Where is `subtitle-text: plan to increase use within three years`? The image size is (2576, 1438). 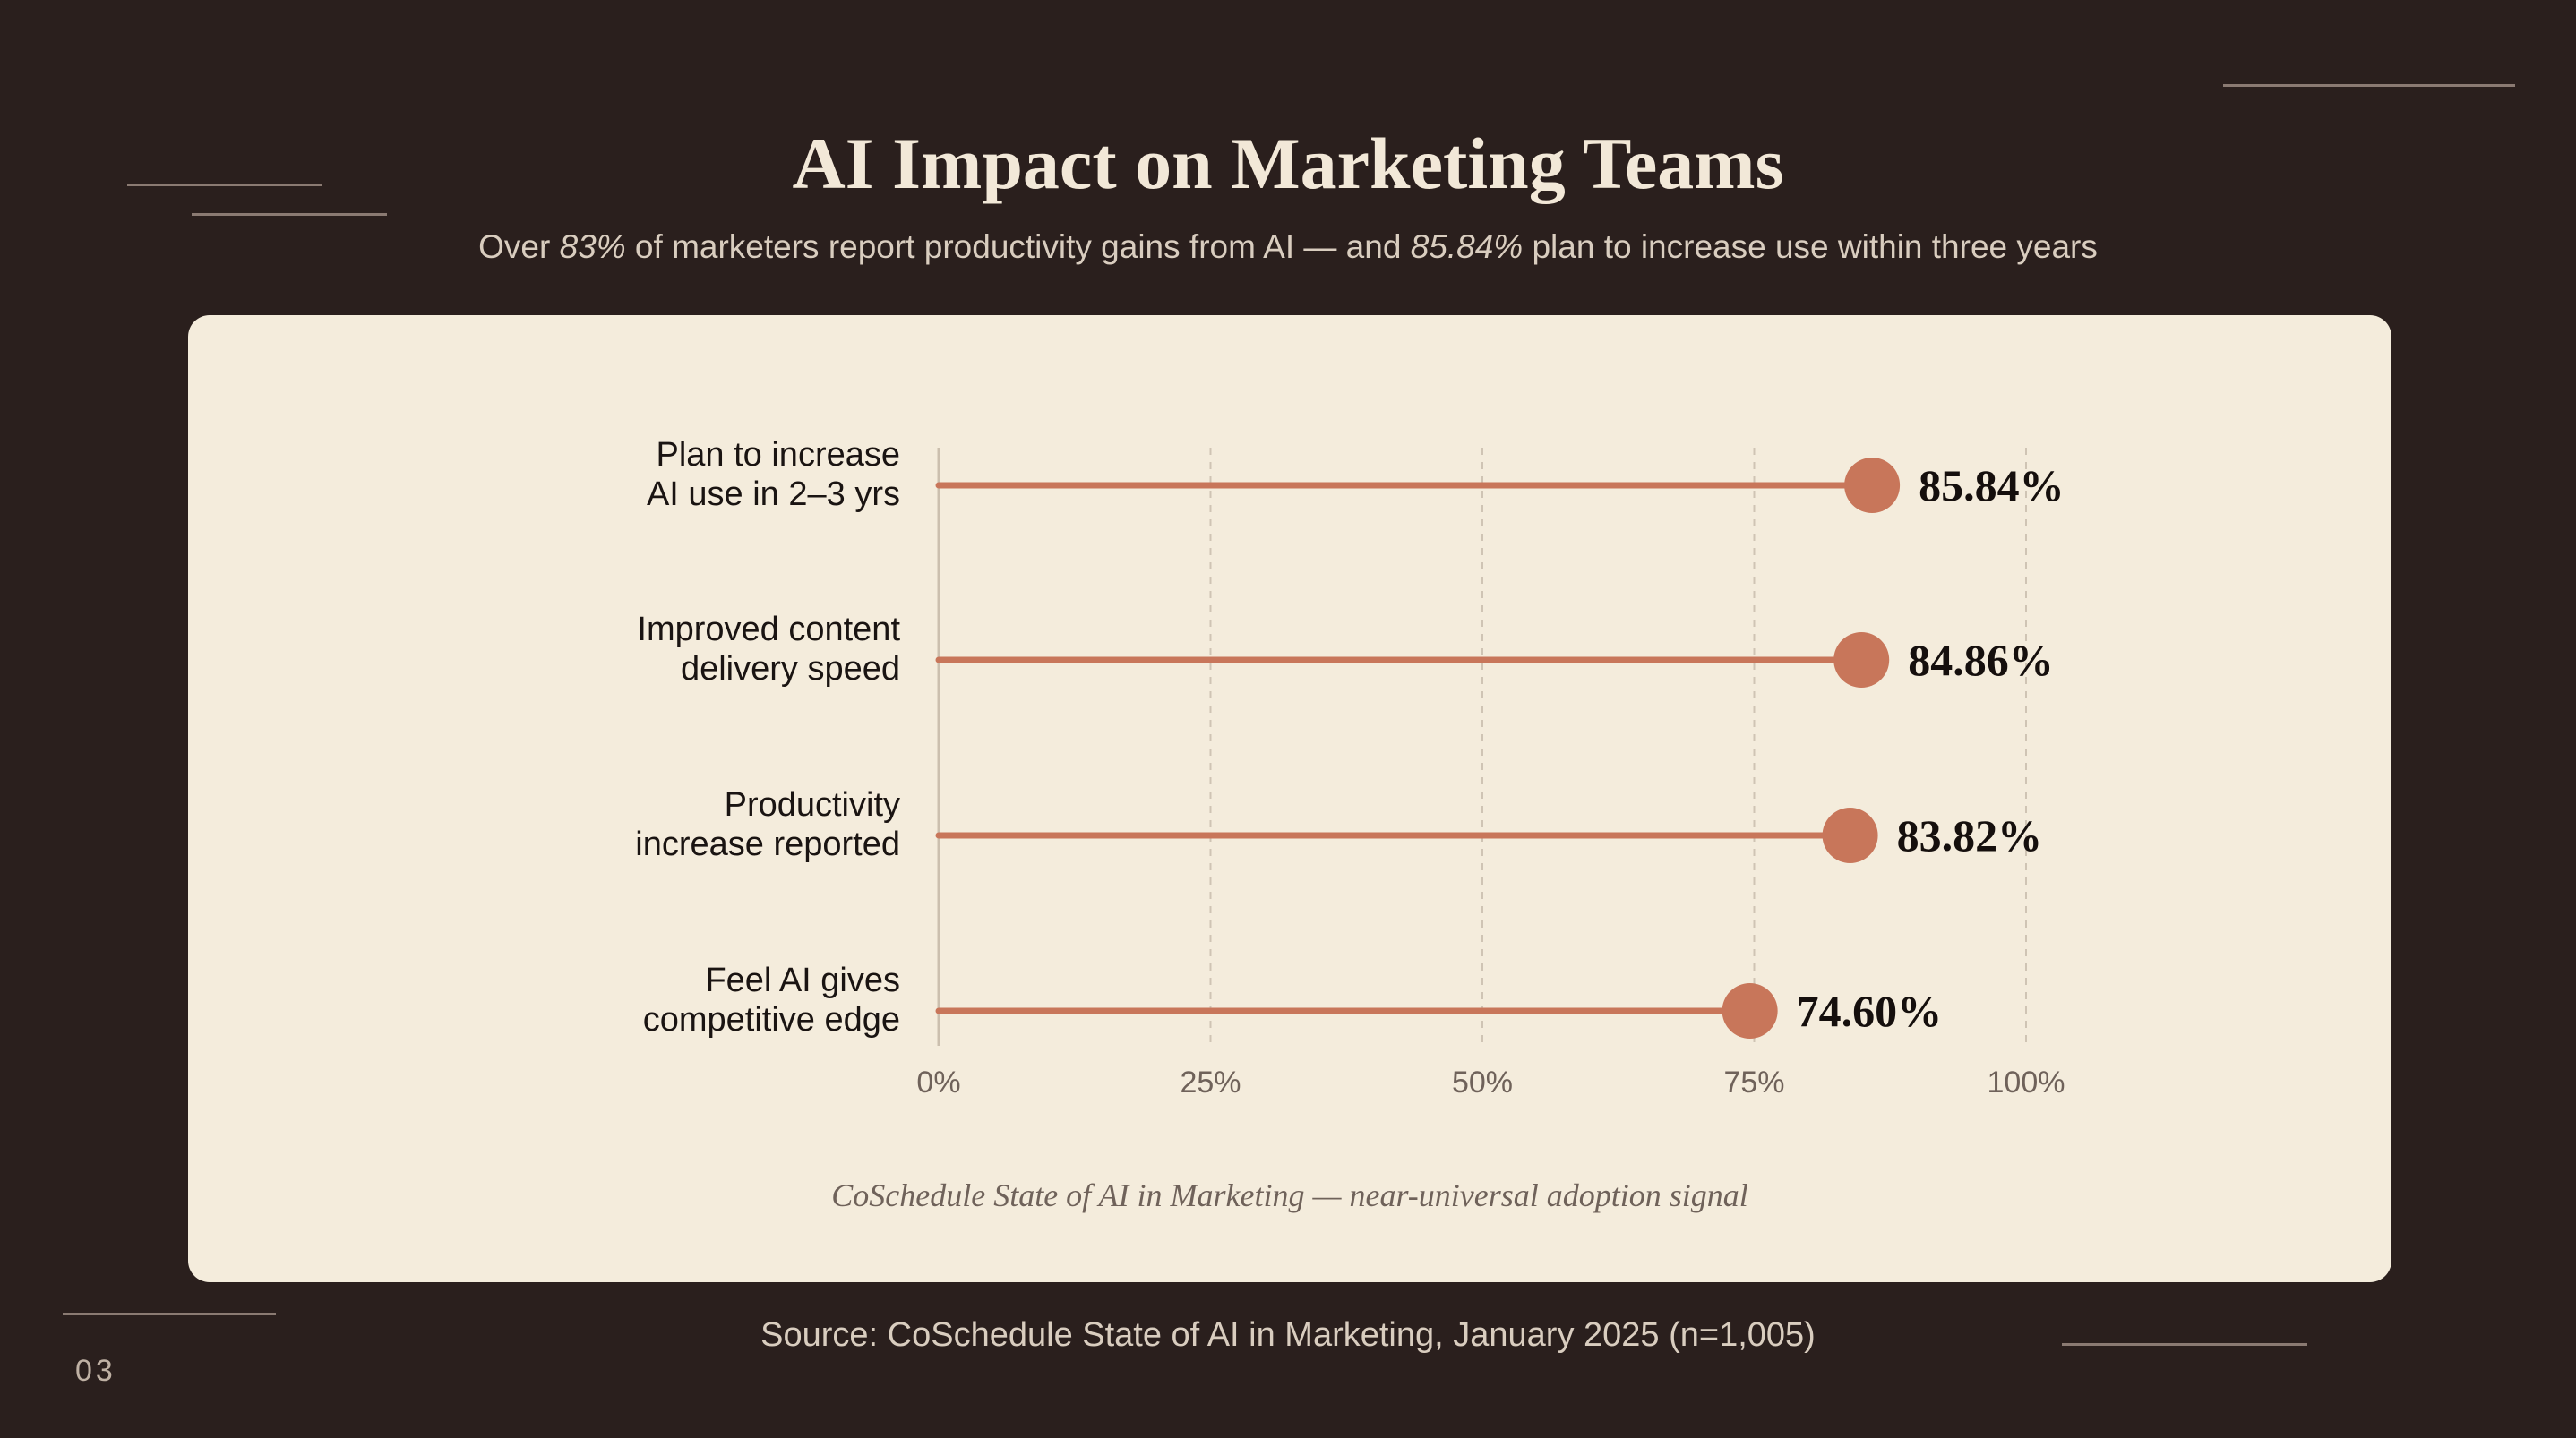
subtitle-text: plan to increase use within three years is located at coordinates (1810, 246).